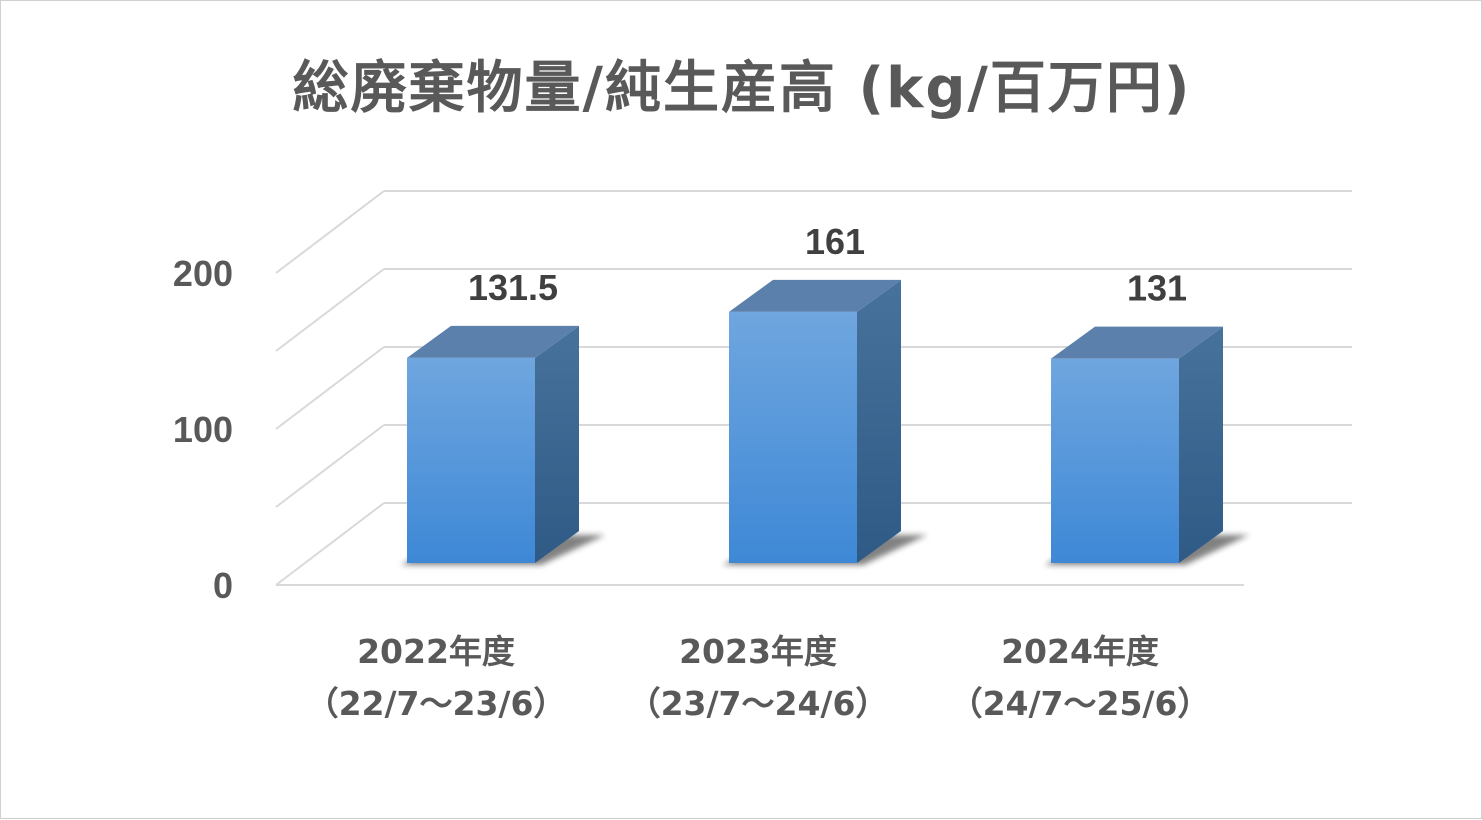 Image resolution: width=1482 pixels, height=820 pixels. I want to click on data-labels: 131.5 161 131, so click(827, 265).